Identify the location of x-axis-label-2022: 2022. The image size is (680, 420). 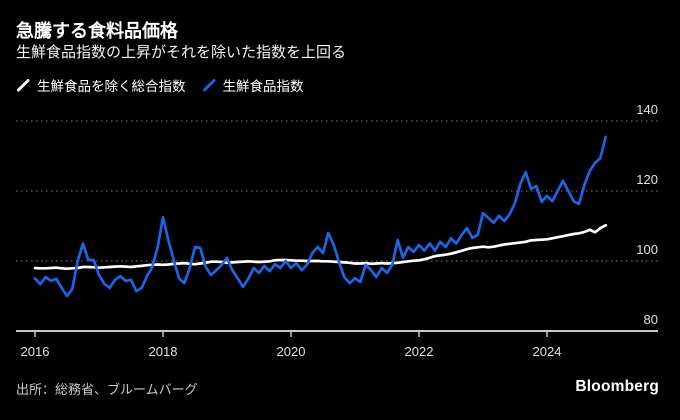
(419, 351).